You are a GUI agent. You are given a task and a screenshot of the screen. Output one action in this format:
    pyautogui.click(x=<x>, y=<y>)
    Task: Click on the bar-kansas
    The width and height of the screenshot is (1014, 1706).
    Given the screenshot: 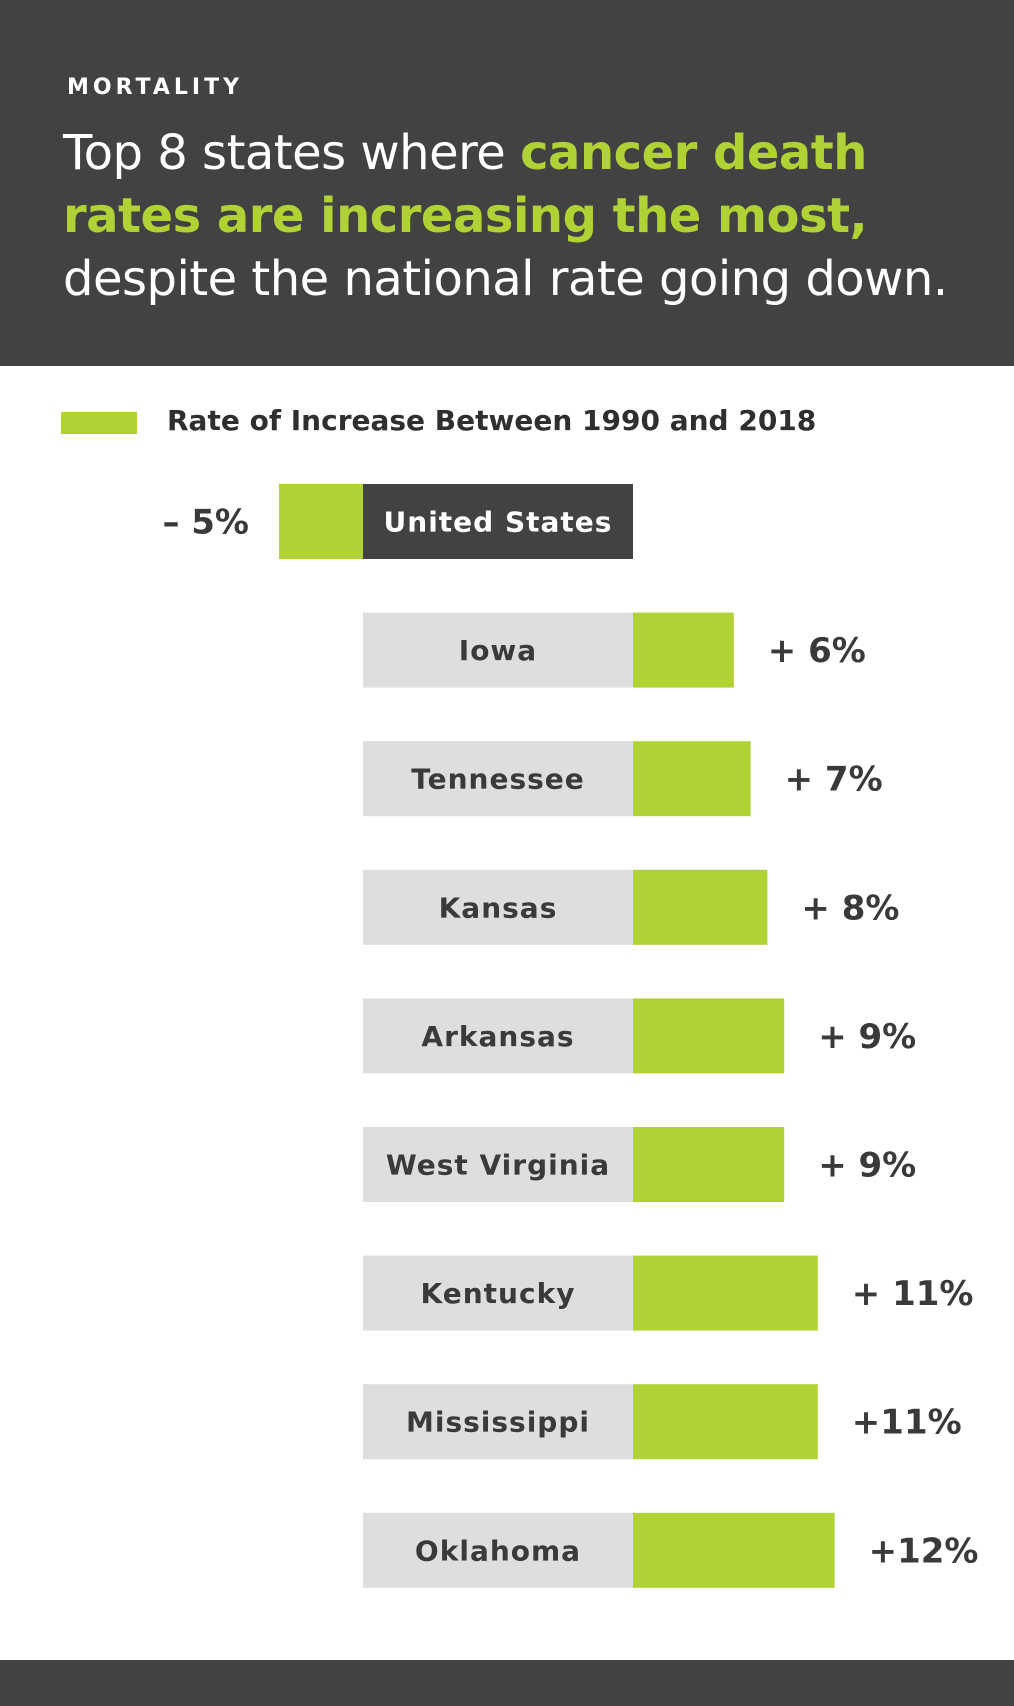 What is the action you would take?
    pyautogui.click(x=700, y=907)
    